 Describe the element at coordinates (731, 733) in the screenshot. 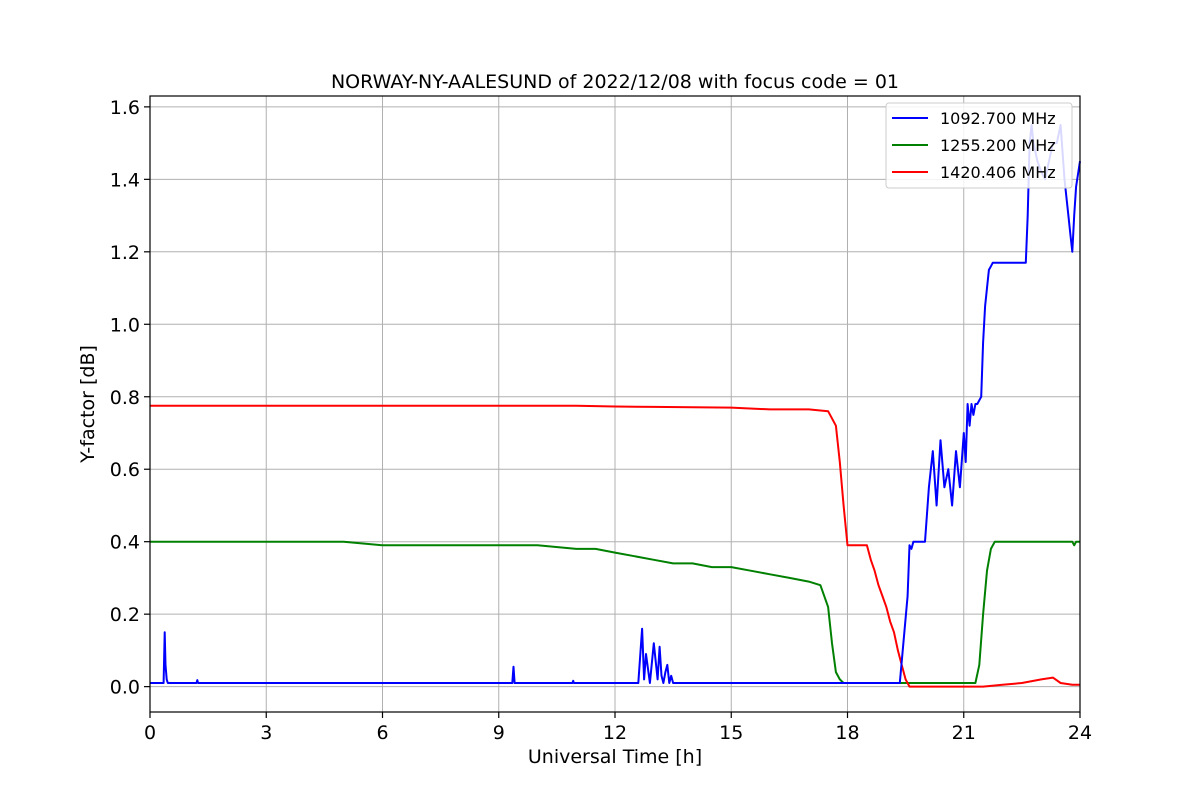

I see `x-tick-label: 15` at that location.